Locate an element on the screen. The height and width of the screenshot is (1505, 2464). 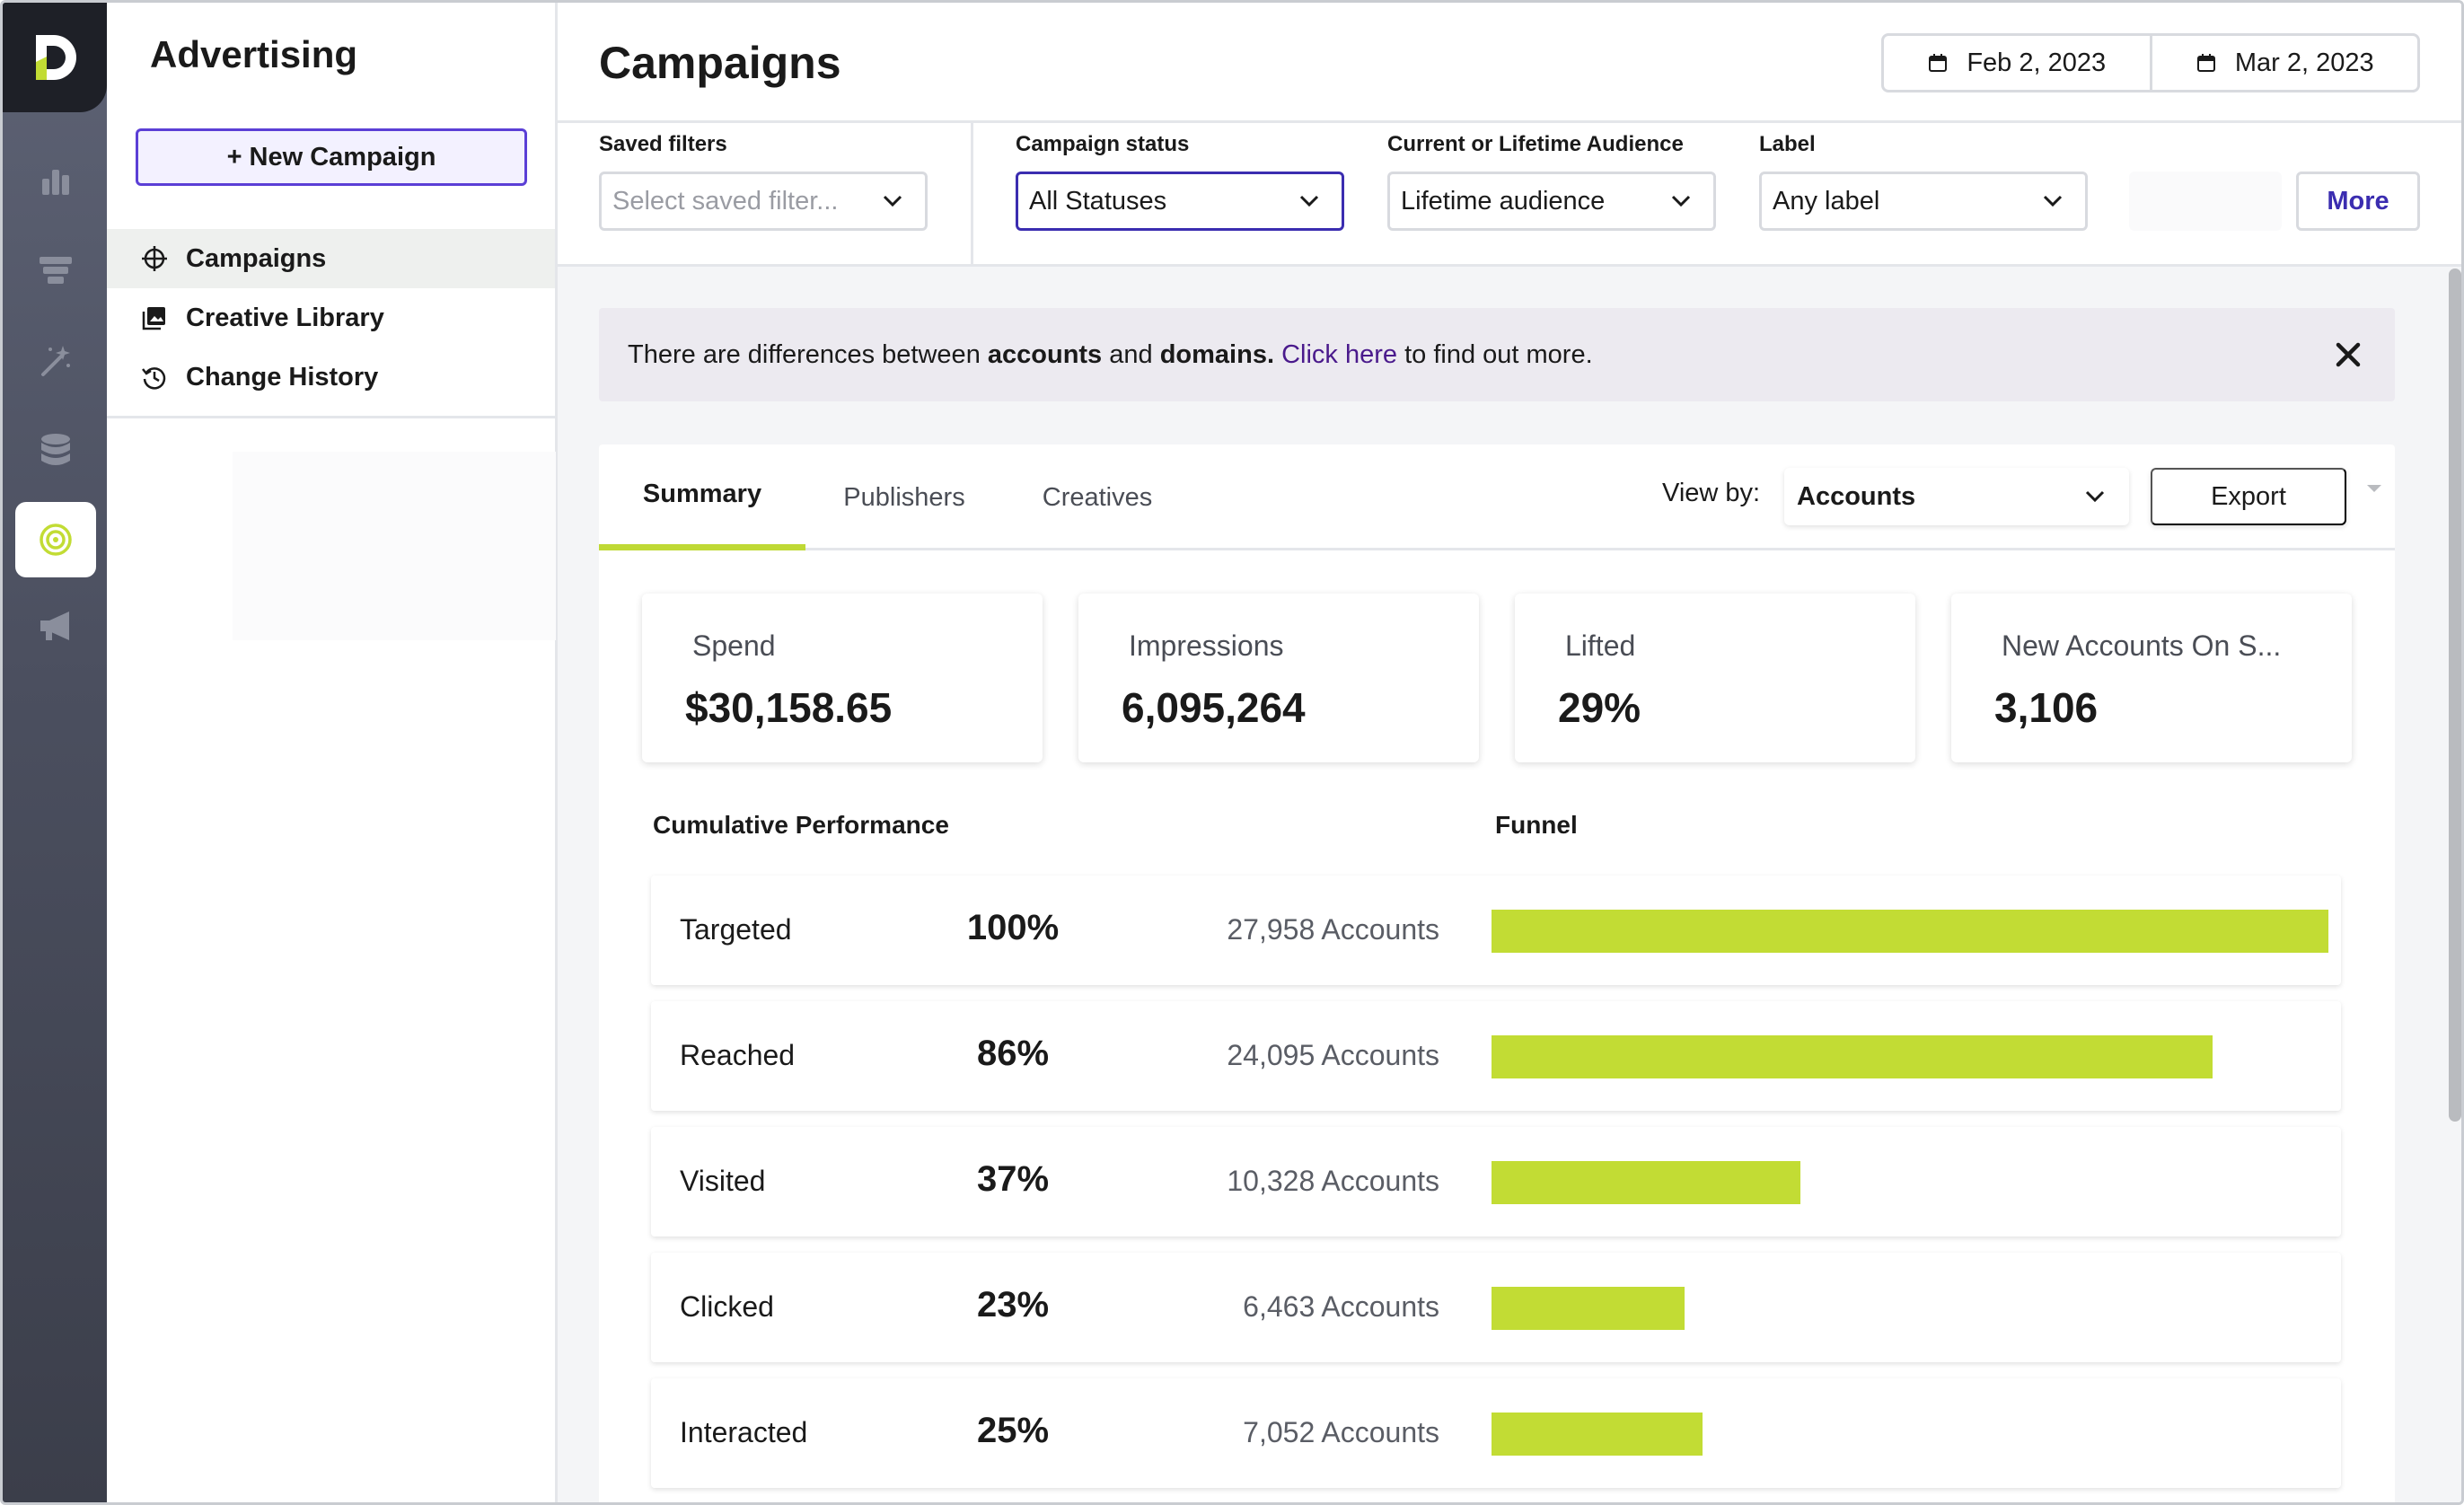
banner-text-part: There are differences between is located at coordinates (808, 354).